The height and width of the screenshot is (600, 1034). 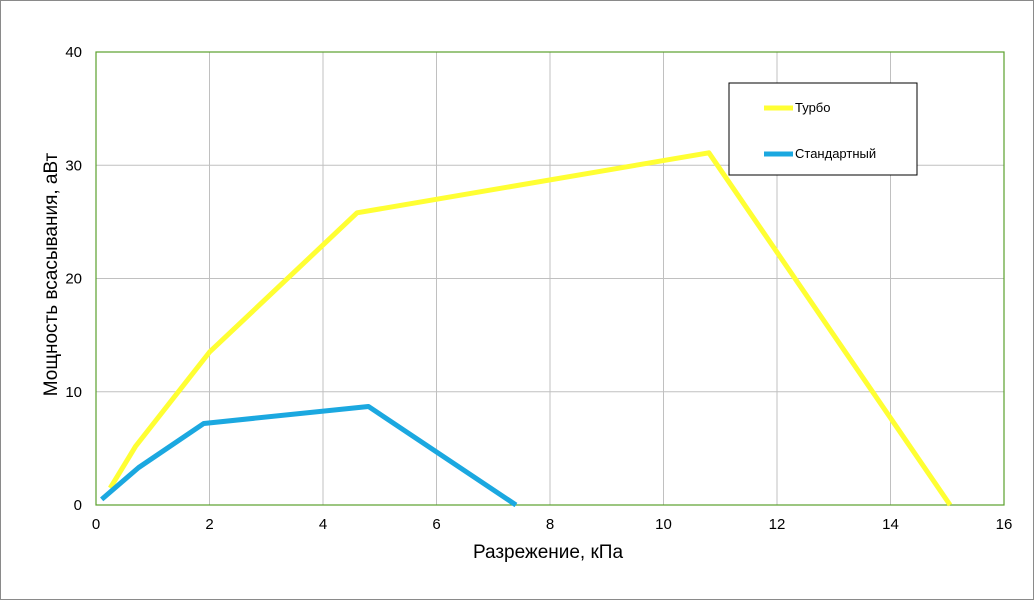 I want to click on x-tick-label: 16, so click(x=1004, y=524).